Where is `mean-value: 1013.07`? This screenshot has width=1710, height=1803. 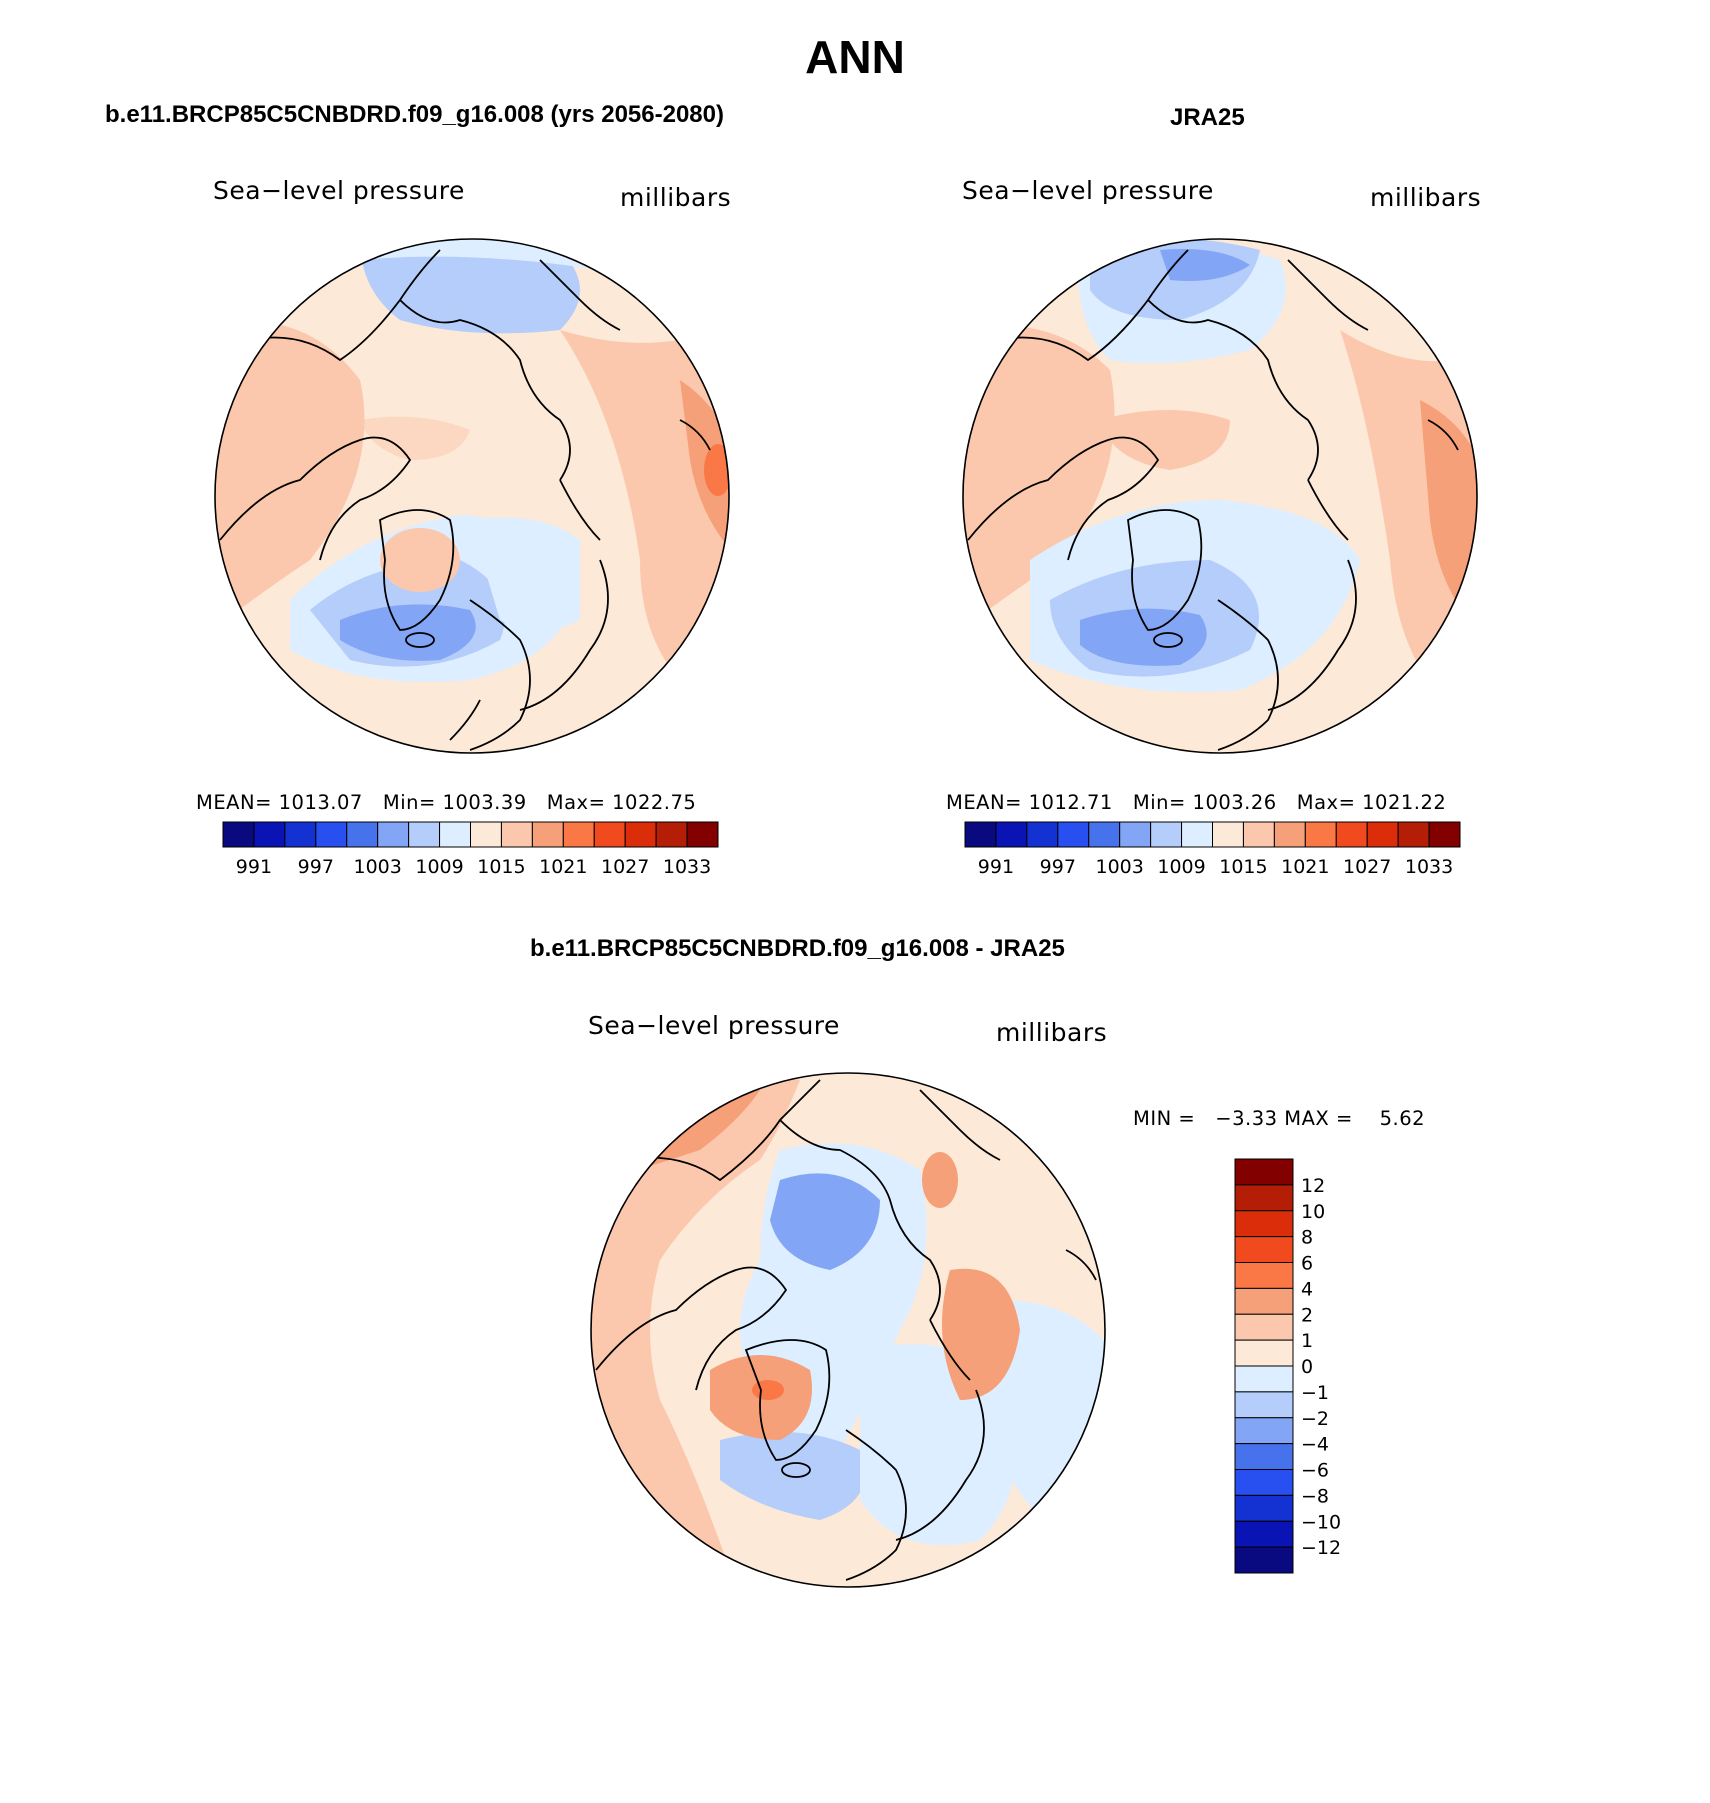
mean-value: 1013.07 is located at coordinates (320, 802).